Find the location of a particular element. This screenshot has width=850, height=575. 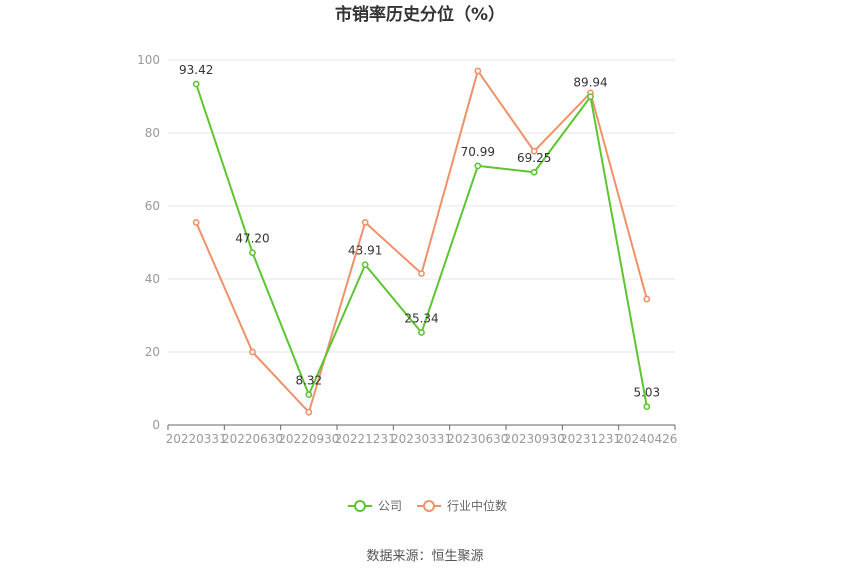

x-tick-label: 20220630 is located at coordinates (252, 439).